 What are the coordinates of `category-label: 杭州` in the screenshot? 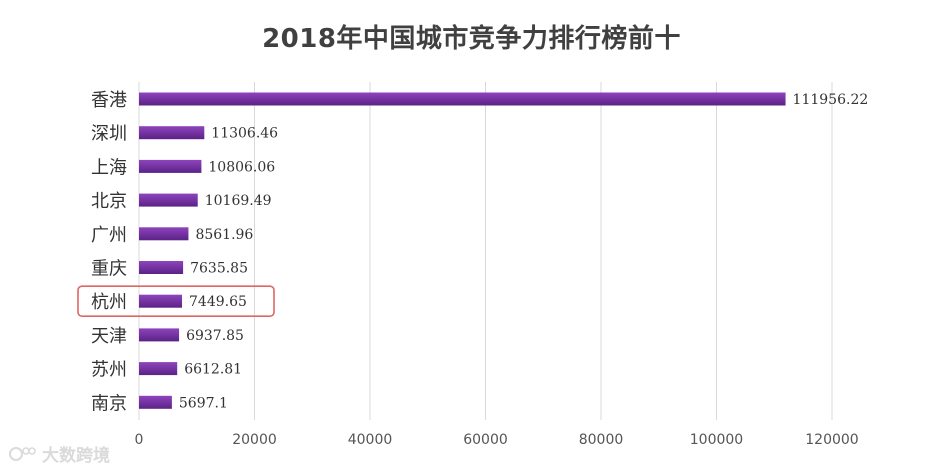 It's located at (109, 302).